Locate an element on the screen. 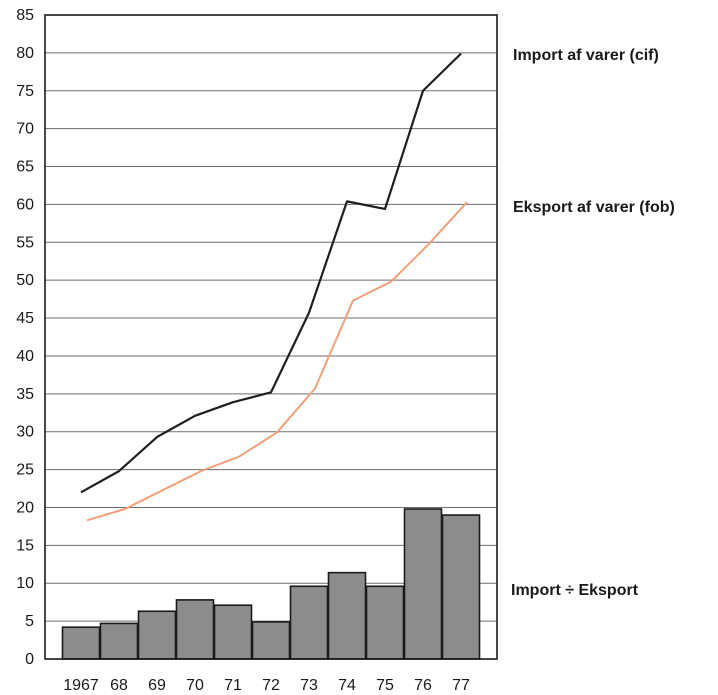 This screenshot has height=695, width=718. y-tick-label: 10 is located at coordinates (25, 583).